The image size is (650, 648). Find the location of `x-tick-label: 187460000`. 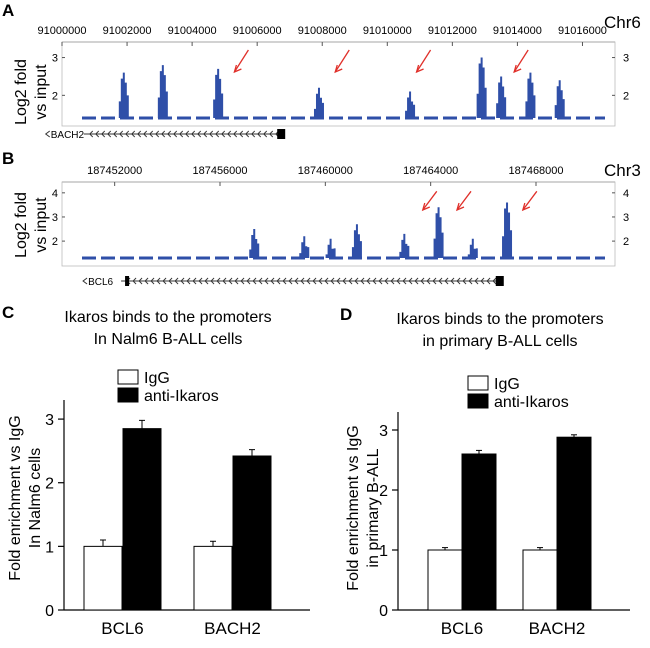

x-tick-label: 187460000 is located at coordinates (325, 171).